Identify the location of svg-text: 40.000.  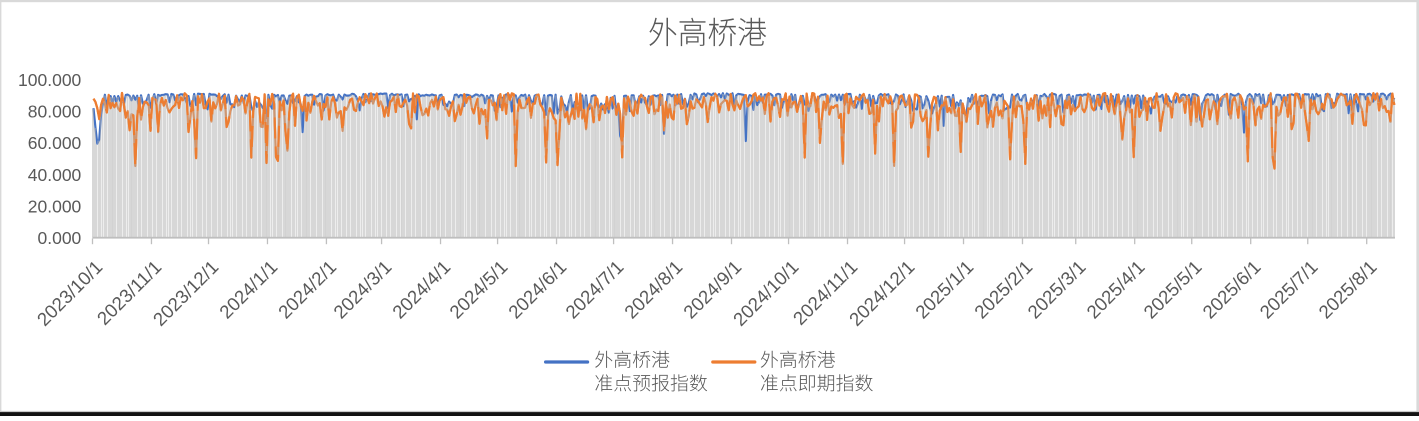
(55, 175).